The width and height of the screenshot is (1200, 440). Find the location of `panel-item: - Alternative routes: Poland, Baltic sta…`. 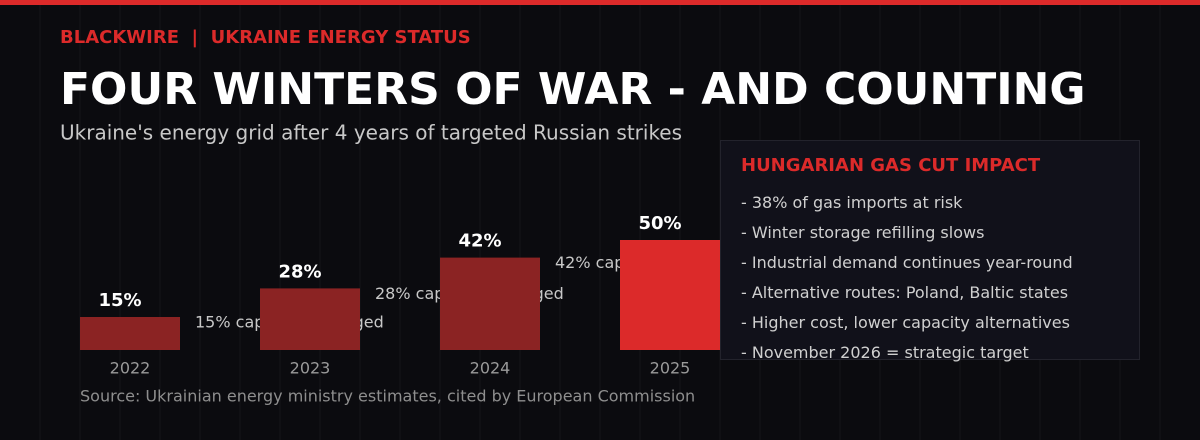

panel-item: - Alternative routes: Poland, Baltic sta… is located at coordinates (905, 292).